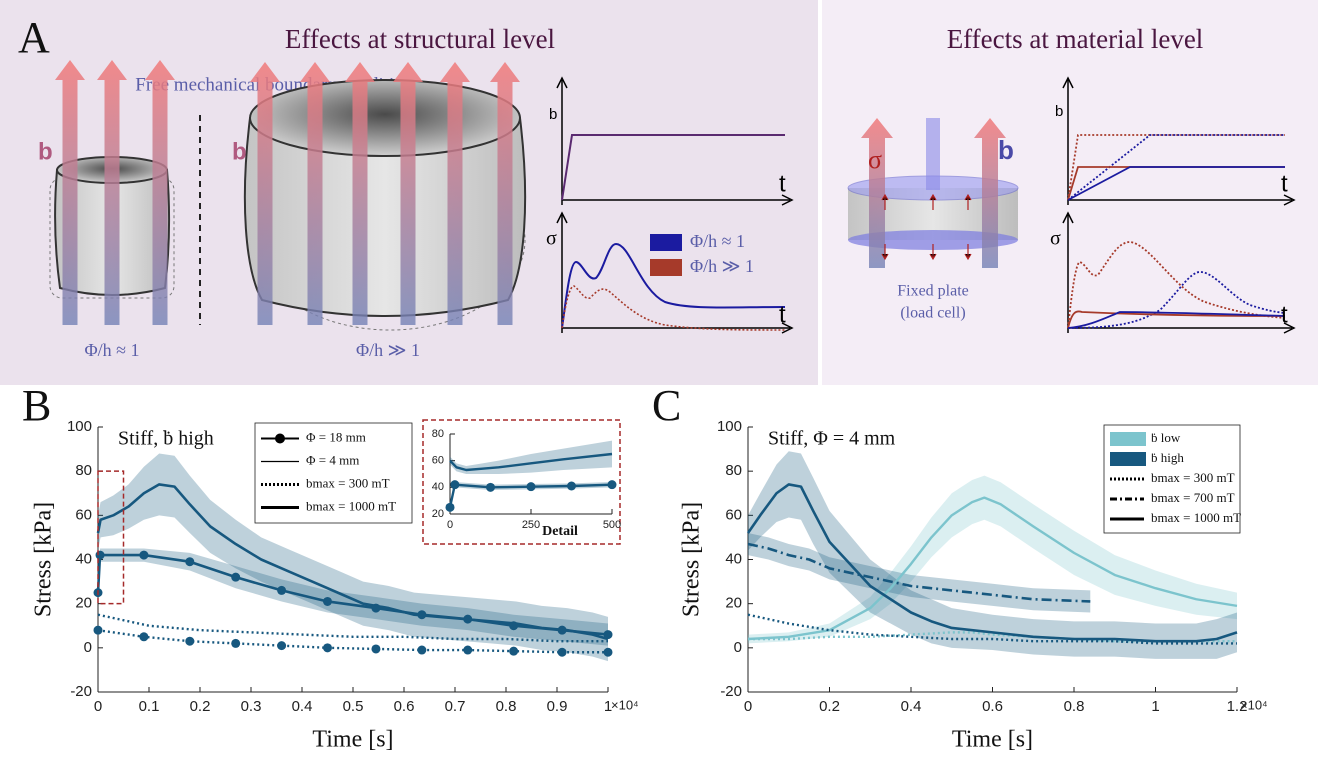 This screenshot has height=757, width=1318. Describe the element at coordinates (717, 241) in the screenshot. I see `legend-label: Φ/h ≈ 1` at that location.